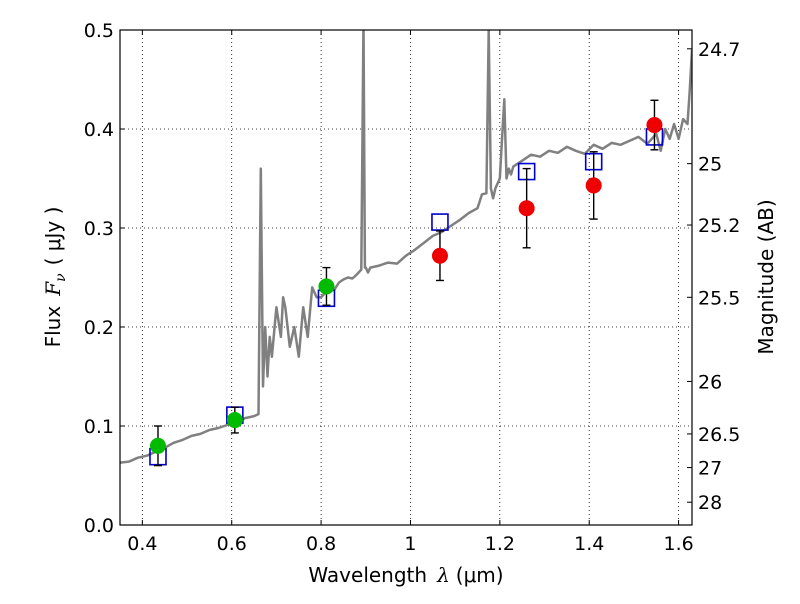  I want to click on y-tick-label: 0.1, so click(99, 427).